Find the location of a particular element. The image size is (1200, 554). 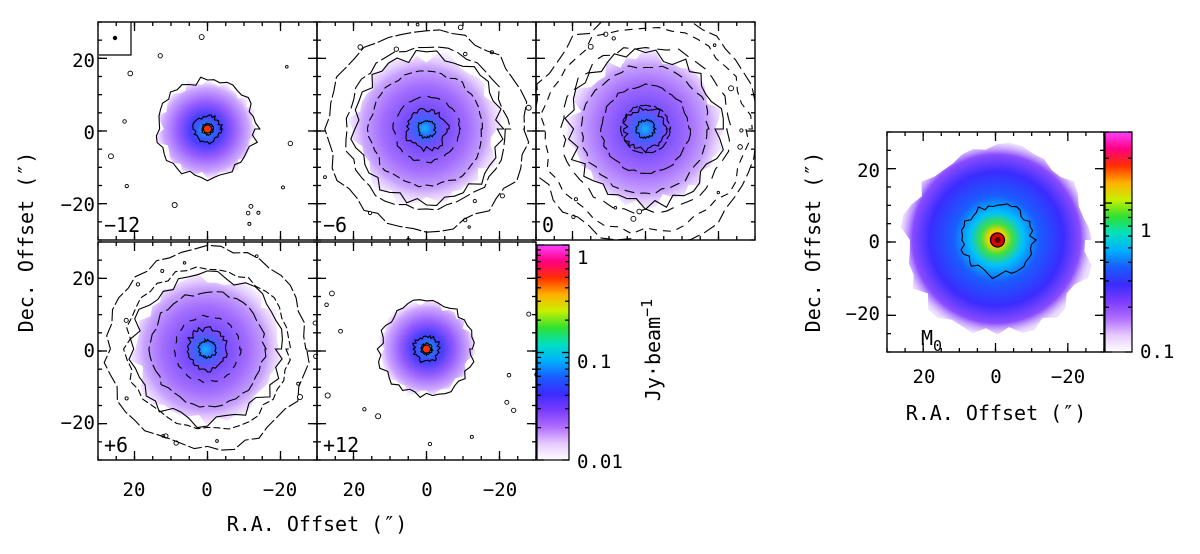

panel-label: 0 is located at coordinates (548, 225).